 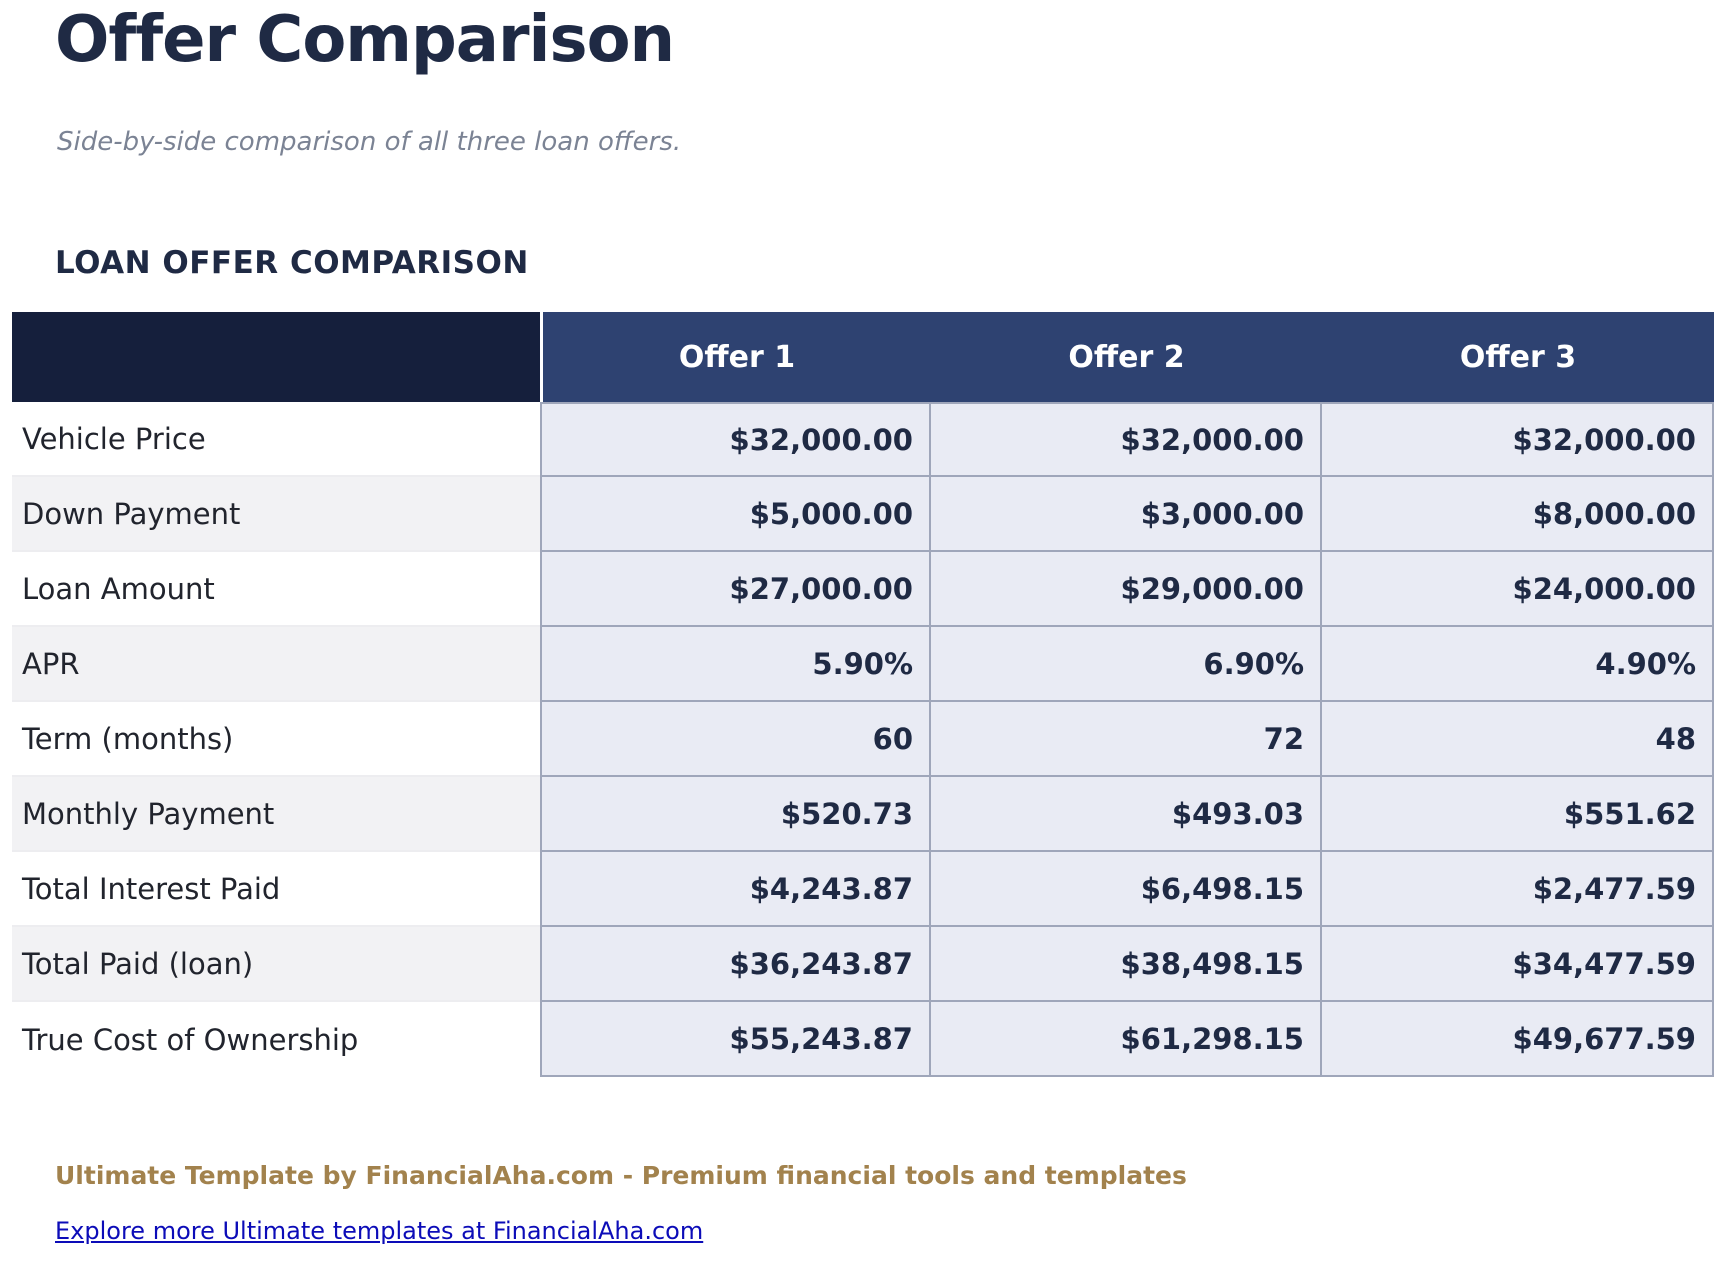 What do you see at coordinates (1126, 357) in the screenshot?
I see `column-header-offer-2: Offer 2` at bounding box center [1126, 357].